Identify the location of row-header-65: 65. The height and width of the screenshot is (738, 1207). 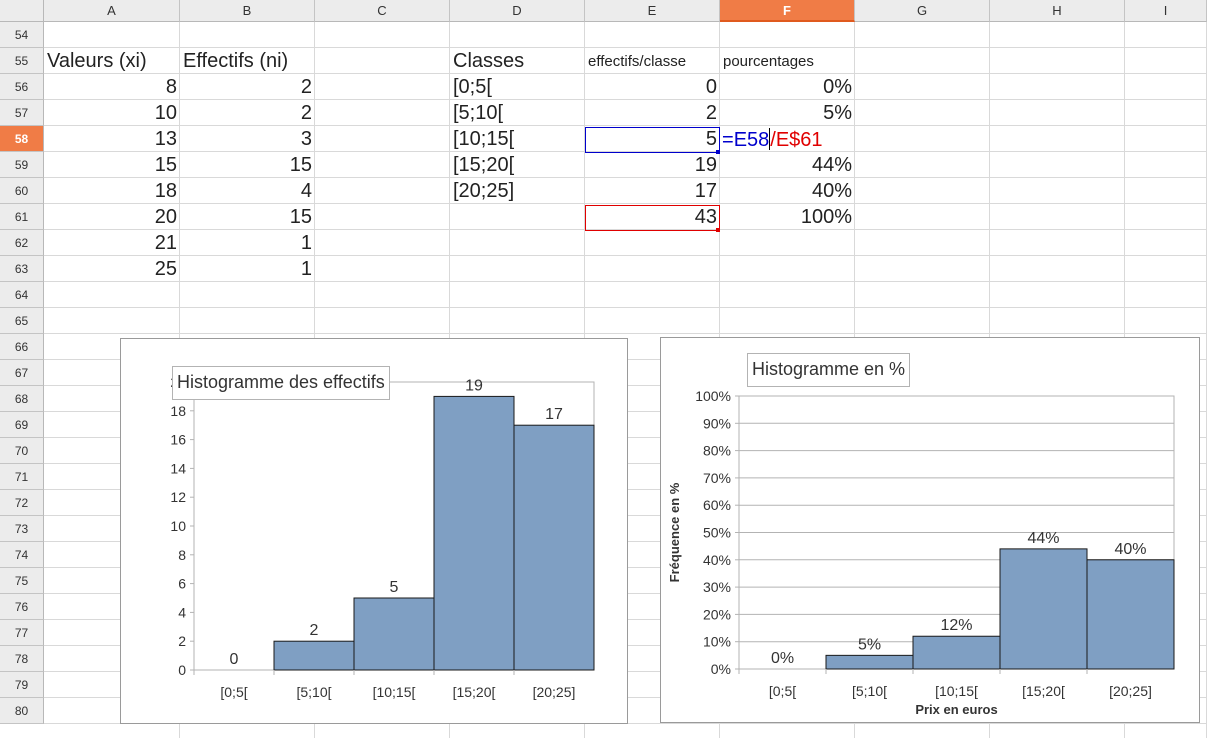
(22, 321).